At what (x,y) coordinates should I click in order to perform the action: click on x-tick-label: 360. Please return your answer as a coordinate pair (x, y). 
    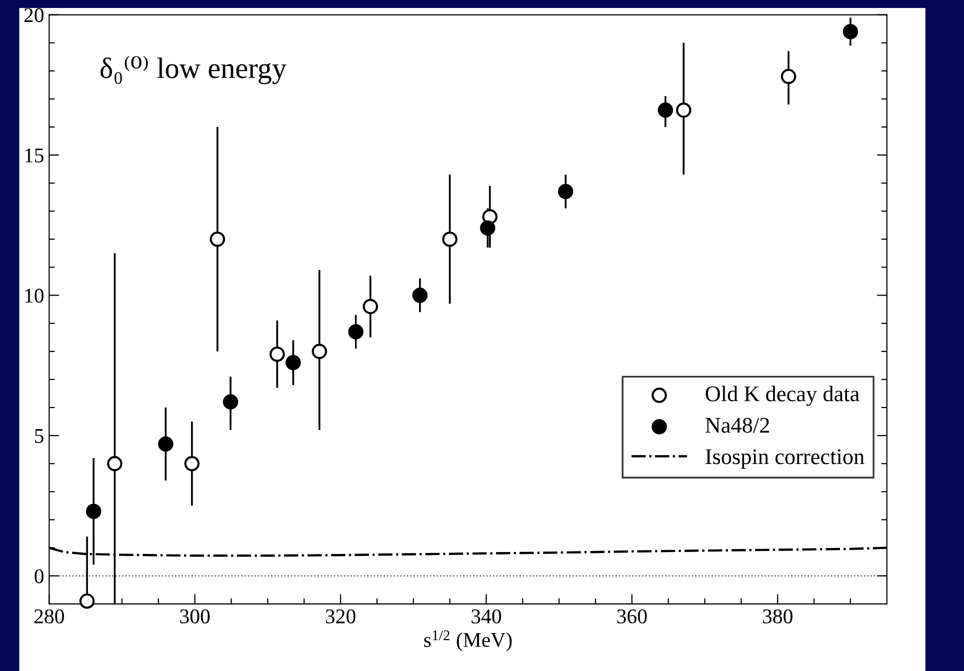
    Looking at the image, I should click on (632, 616).